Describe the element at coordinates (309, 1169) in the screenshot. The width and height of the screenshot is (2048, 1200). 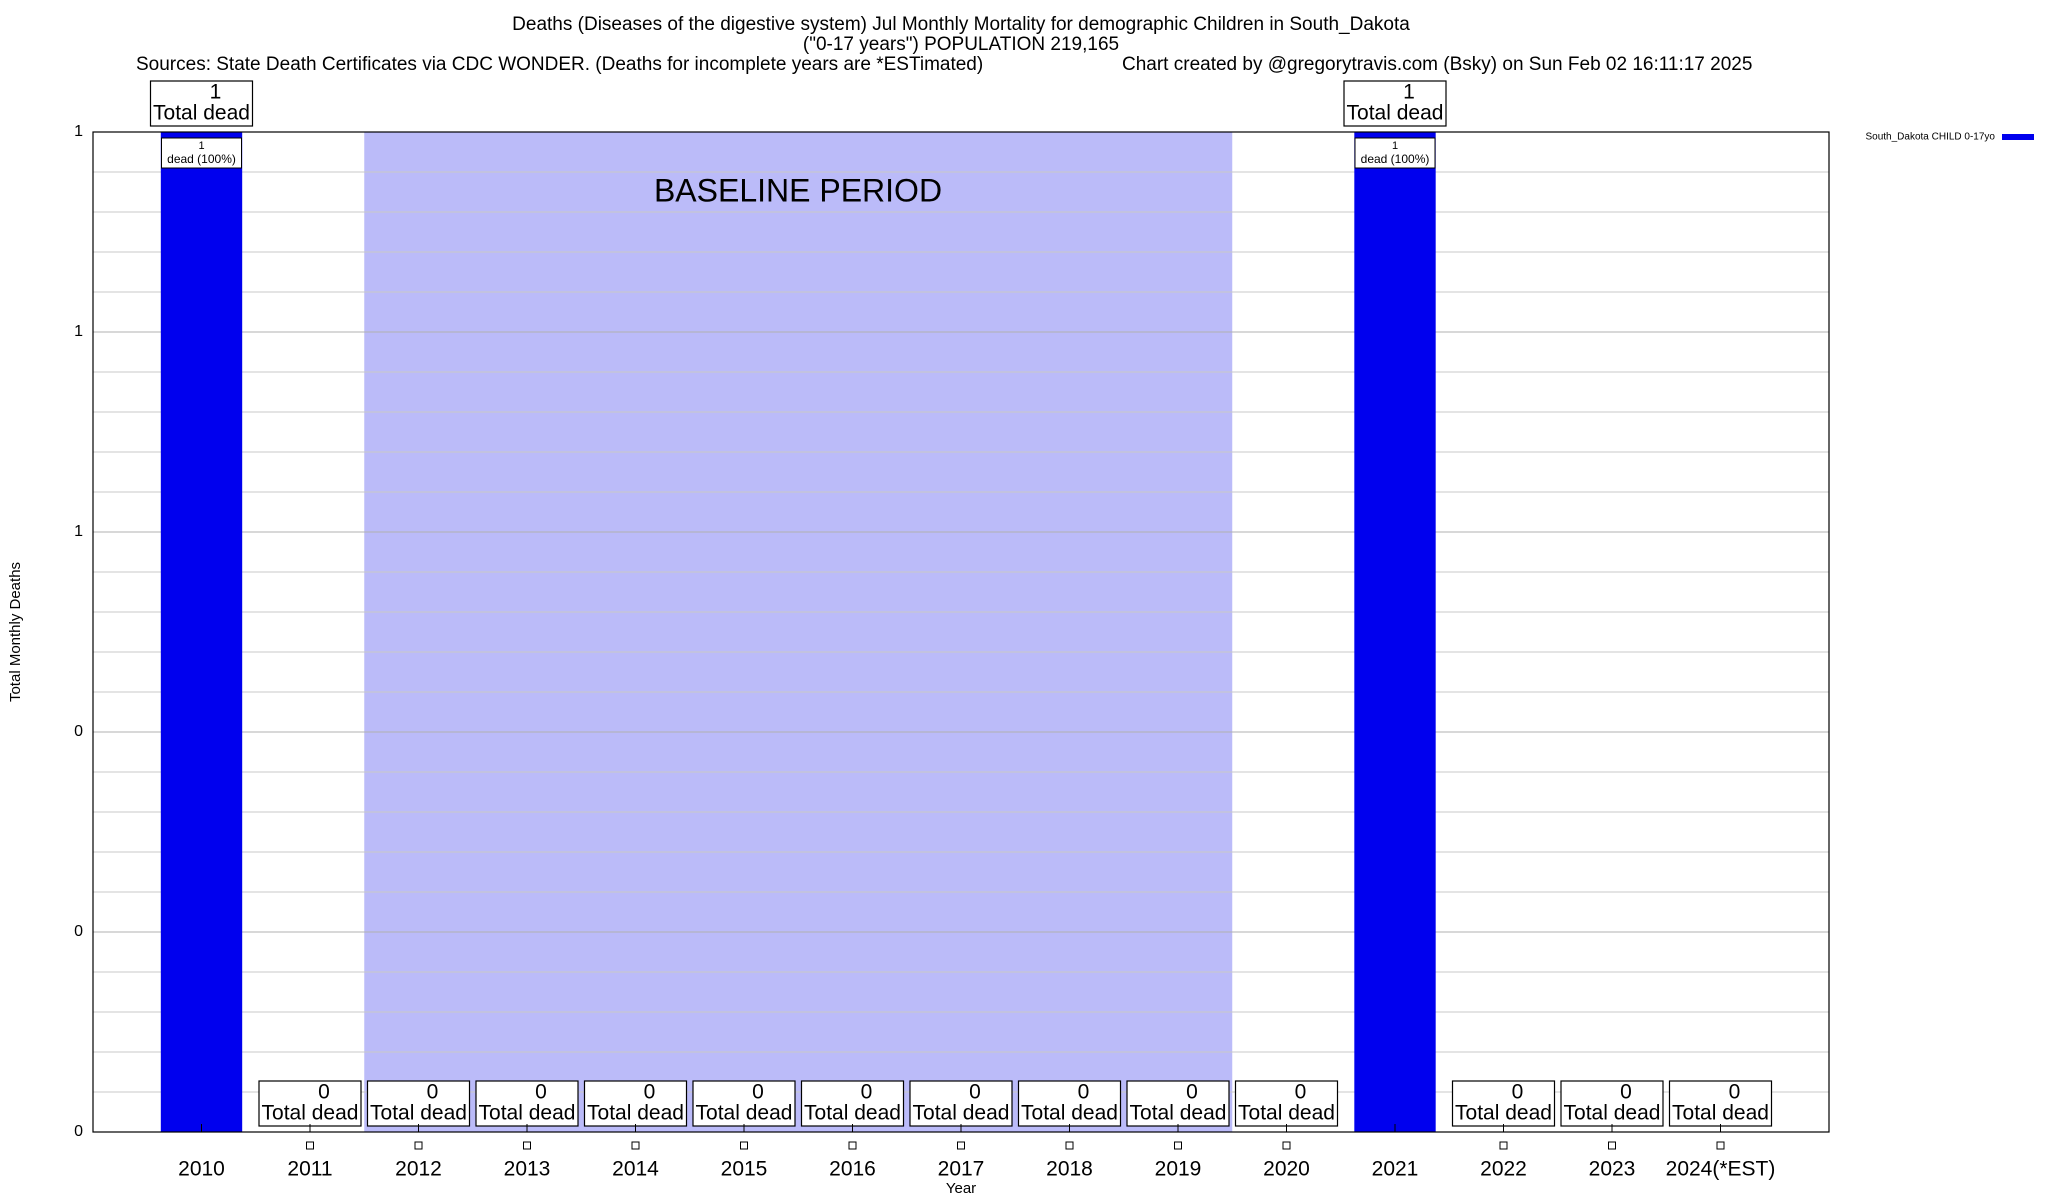
I see `x-tick-label: 2011` at that location.